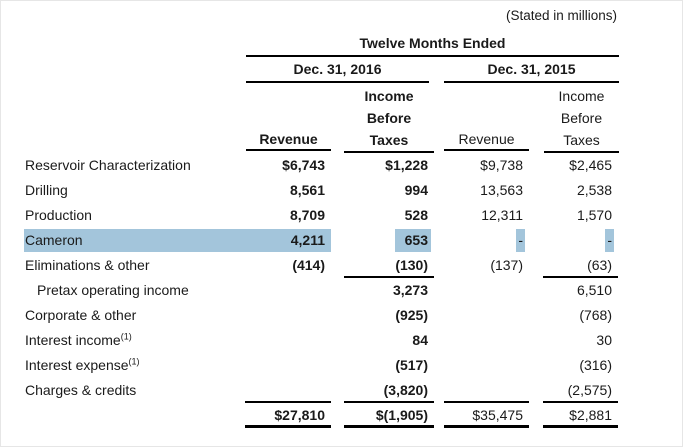 The width and height of the screenshot is (683, 447). I want to click on row-label-cell: Interest expense(1), so click(123, 365).